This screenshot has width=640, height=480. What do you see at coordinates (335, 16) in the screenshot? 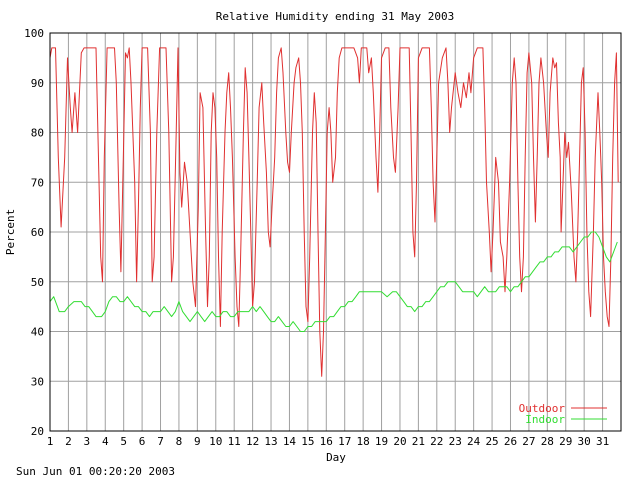
I see `chart-title: Relative Humidity ending 31 May 2003` at bounding box center [335, 16].